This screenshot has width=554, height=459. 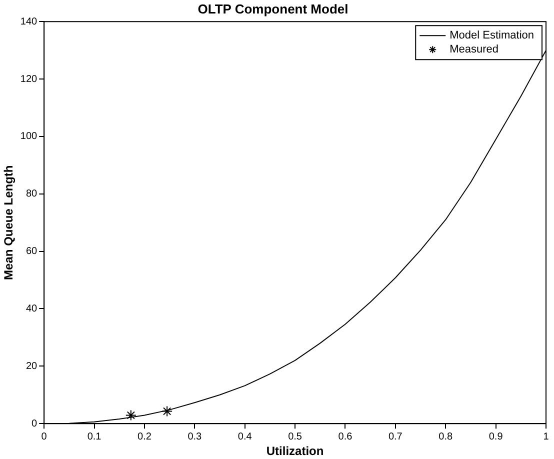 What do you see at coordinates (245, 436) in the screenshot?
I see `x-tick-label: 0.4` at bounding box center [245, 436].